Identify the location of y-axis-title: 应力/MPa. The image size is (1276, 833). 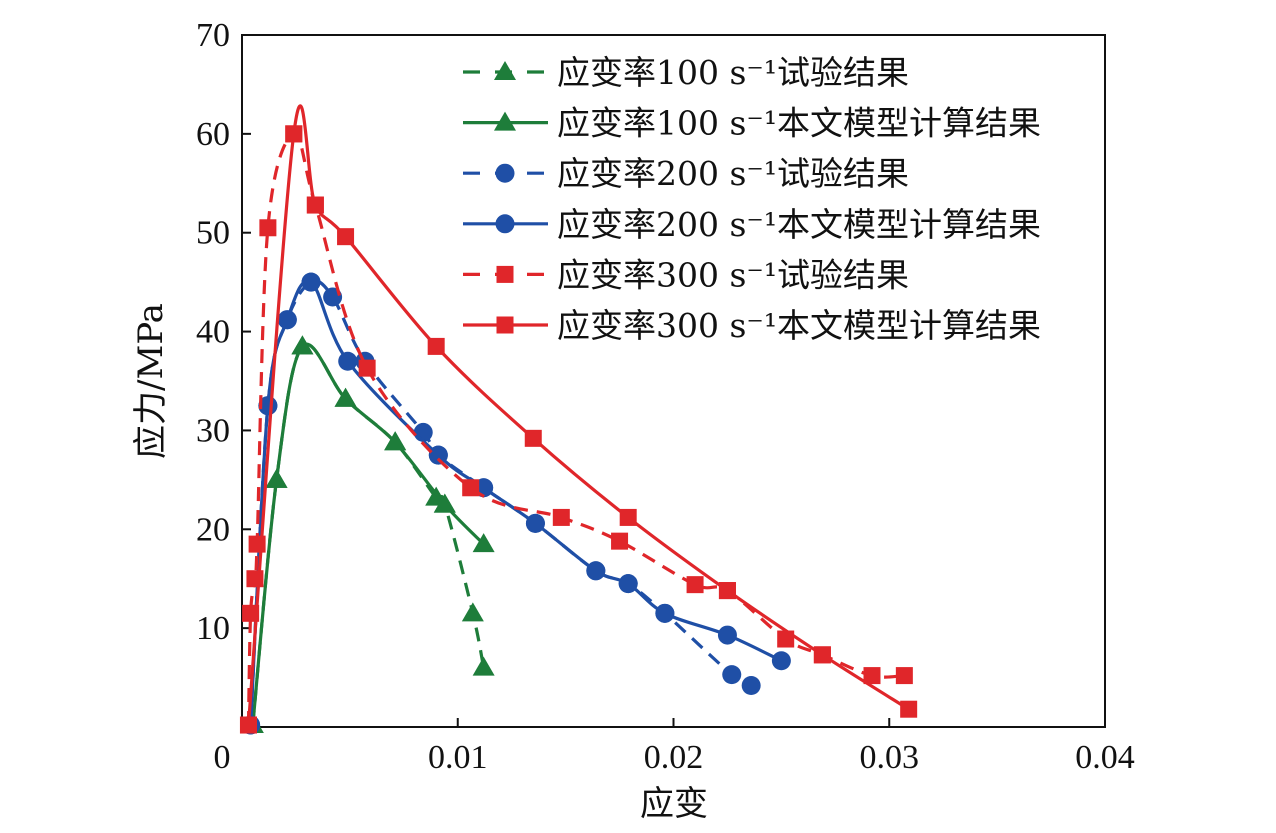
(151, 381).